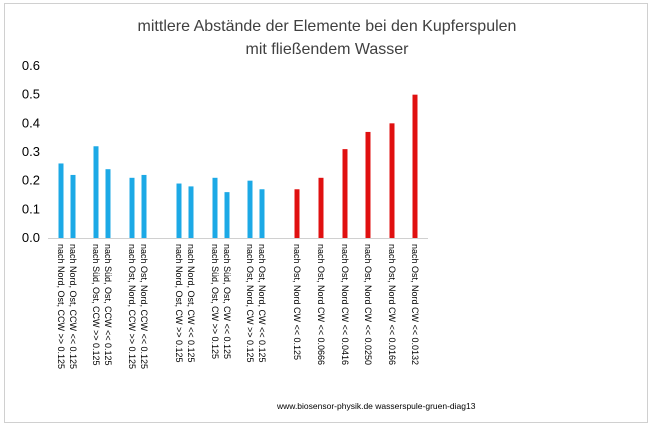 This screenshot has height=430, width=654. What do you see at coordinates (31, 65) in the screenshot?
I see `y-tick-label: 0.6` at bounding box center [31, 65].